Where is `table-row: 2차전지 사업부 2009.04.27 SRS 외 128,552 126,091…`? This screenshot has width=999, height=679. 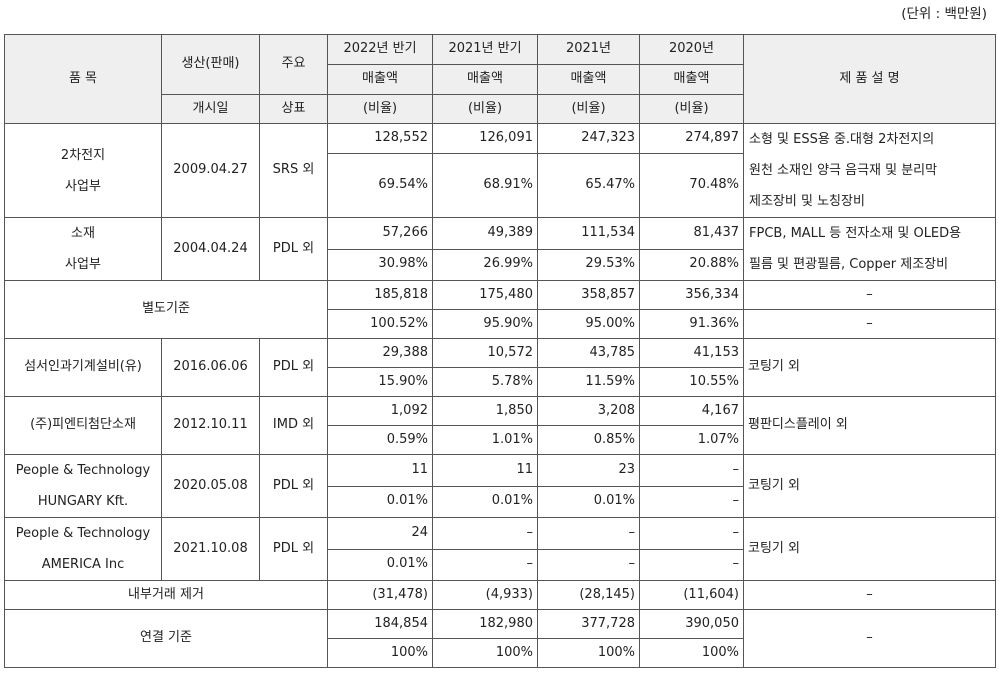 table-row: 2차전지 사업부 2009.04.27 SRS 외 128,552 126,091… is located at coordinates (500, 170).